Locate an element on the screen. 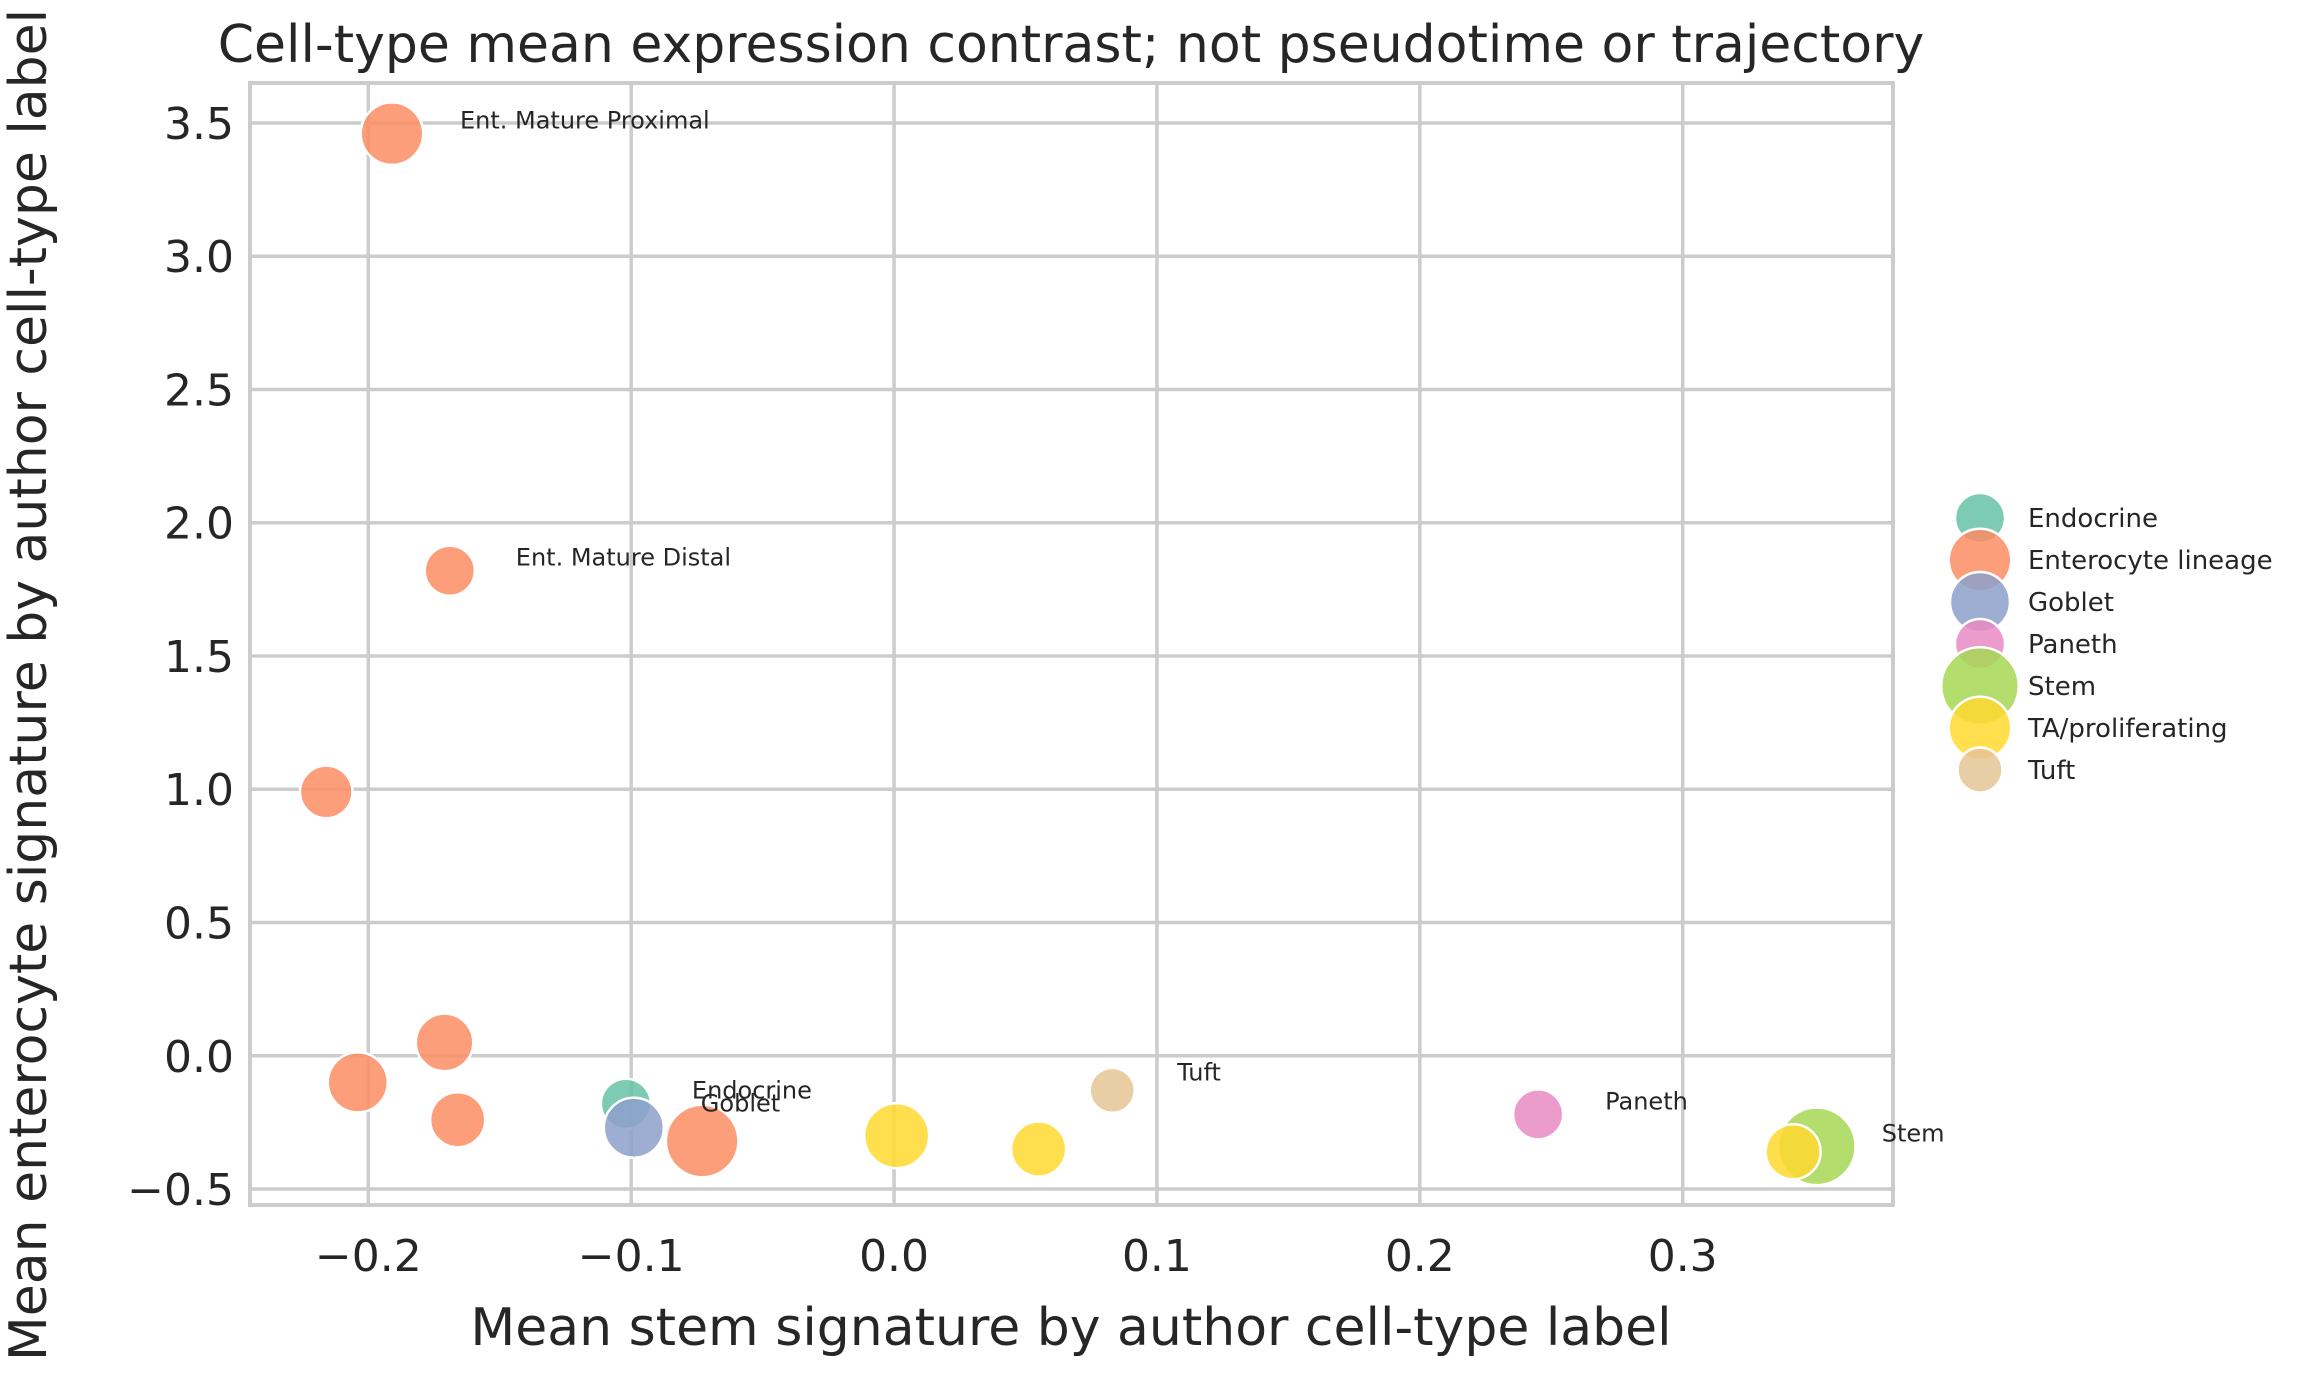 This screenshot has height=1374, width=2312. y-tick-label: 2.5 is located at coordinates (199, 390).